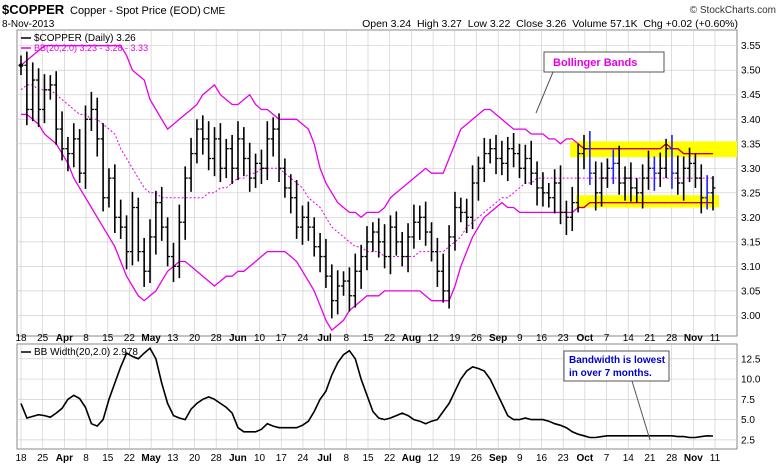  What do you see at coordinates (751, 193) in the screenshot?
I see `price-y-tick-label: 3.25` at bounding box center [751, 193].